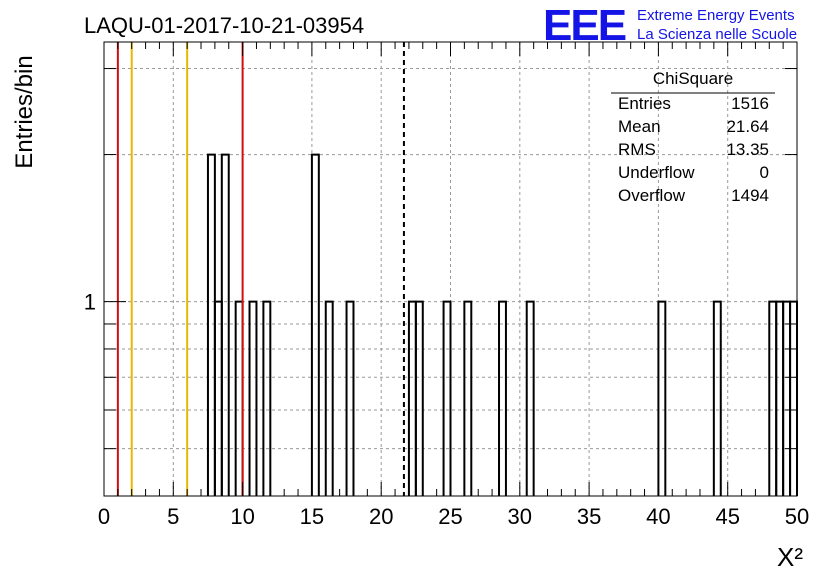  I want to click on x-tick-label: 40, so click(658, 516).